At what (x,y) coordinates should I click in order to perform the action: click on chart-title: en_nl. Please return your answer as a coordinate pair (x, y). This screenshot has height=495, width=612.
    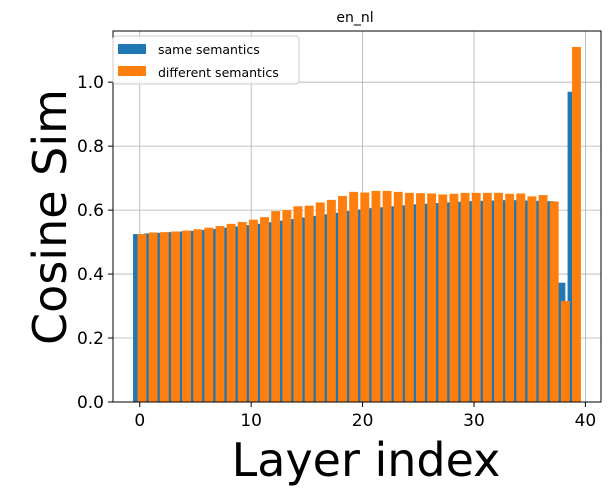
    Looking at the image, I should click on (354, 18).